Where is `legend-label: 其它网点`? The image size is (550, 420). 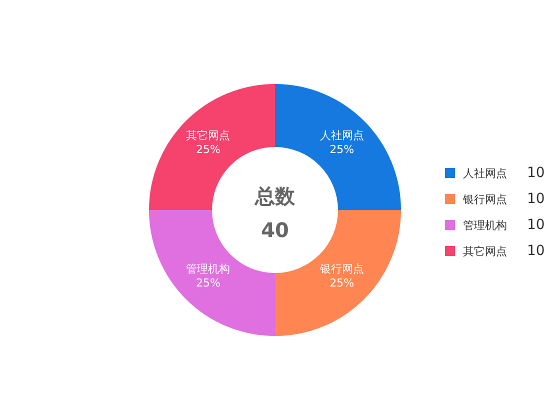 legend-label: 其它网点 is located at coordinates (485, 251).